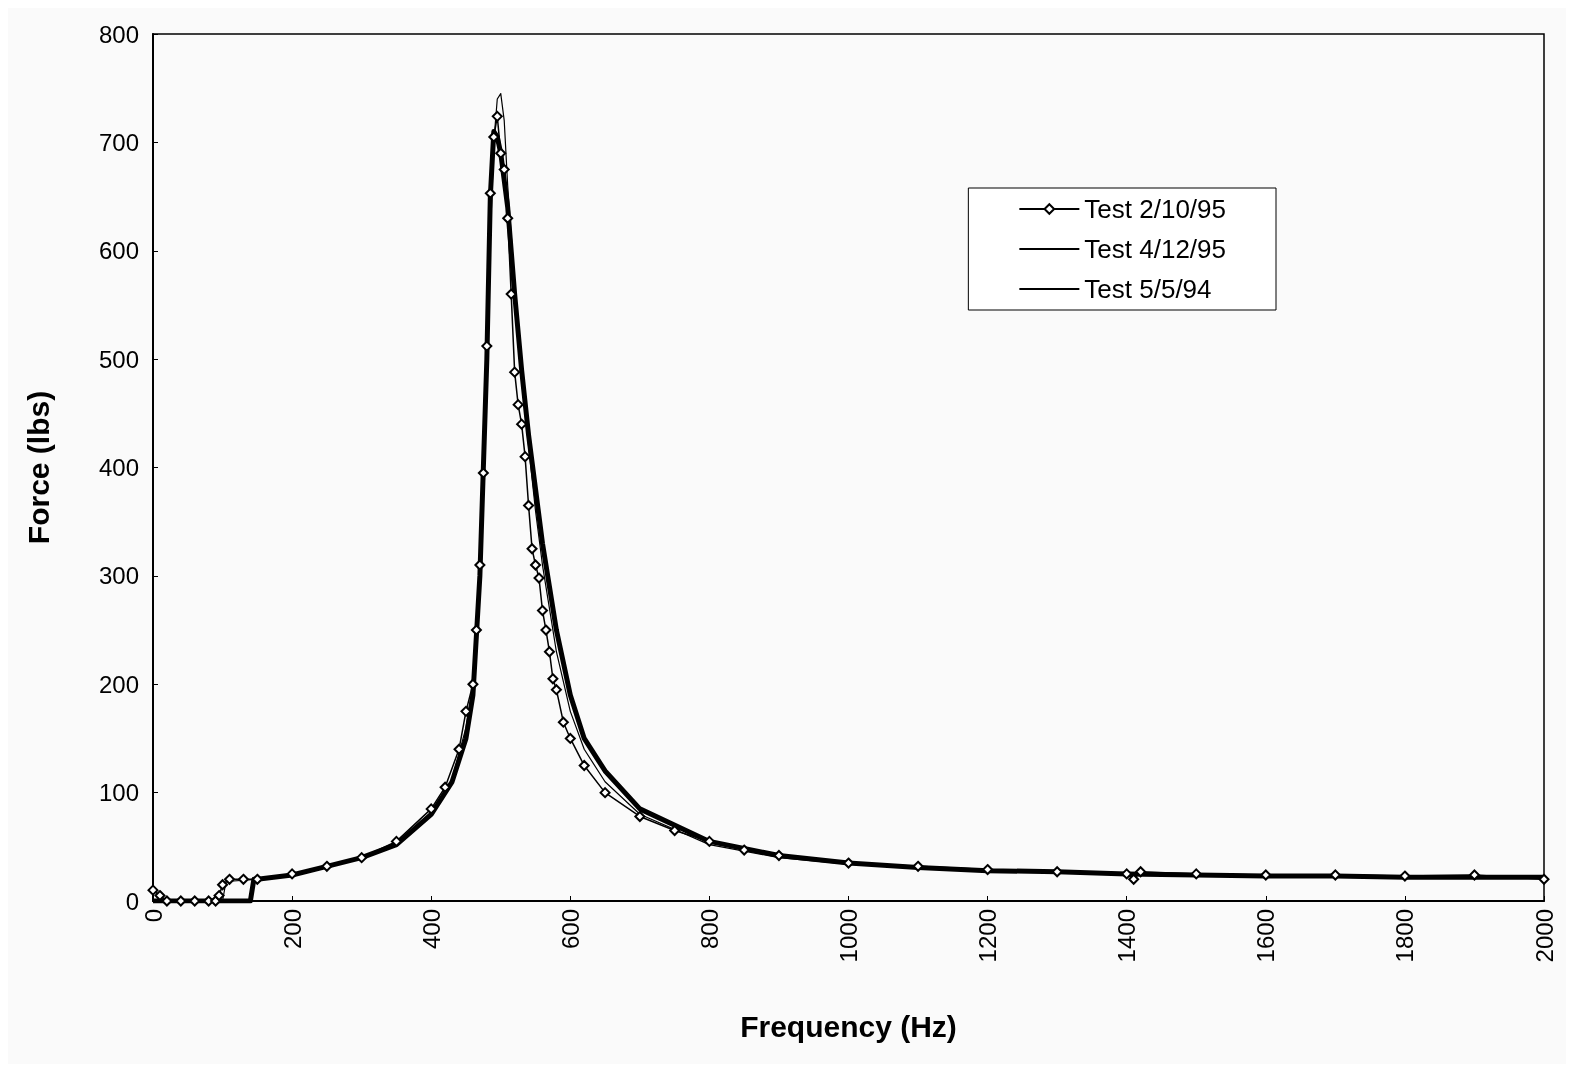 This screenshot has height=1072, width=1574. Describe the element at coordinates (153, 916) in the screenshot. I see `x-tick-label: 0` at that location.